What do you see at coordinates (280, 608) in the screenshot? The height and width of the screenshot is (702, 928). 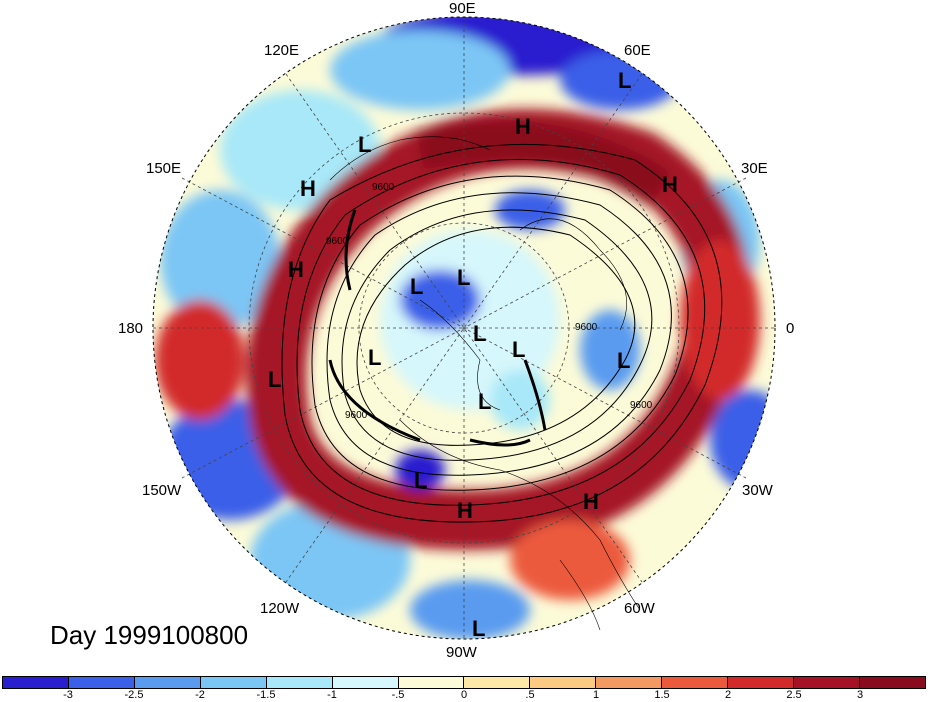 I see `lon-label-120w: 120W` at bounding box center [280, 608].